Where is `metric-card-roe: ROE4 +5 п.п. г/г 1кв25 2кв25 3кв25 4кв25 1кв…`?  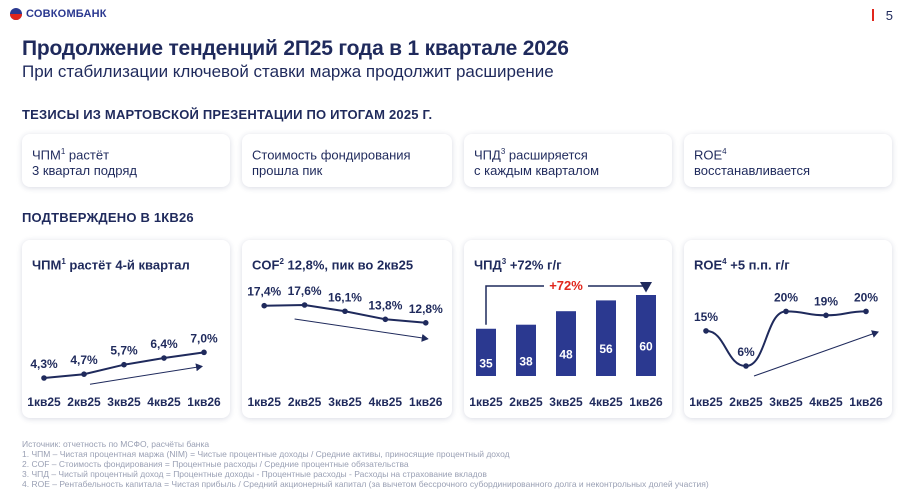 metric-card-roe: ROE4 +5 п.п. г/г 1кв25 2кв25 3кв25 4кв25 1кв… is located at coordinates (788, 329).